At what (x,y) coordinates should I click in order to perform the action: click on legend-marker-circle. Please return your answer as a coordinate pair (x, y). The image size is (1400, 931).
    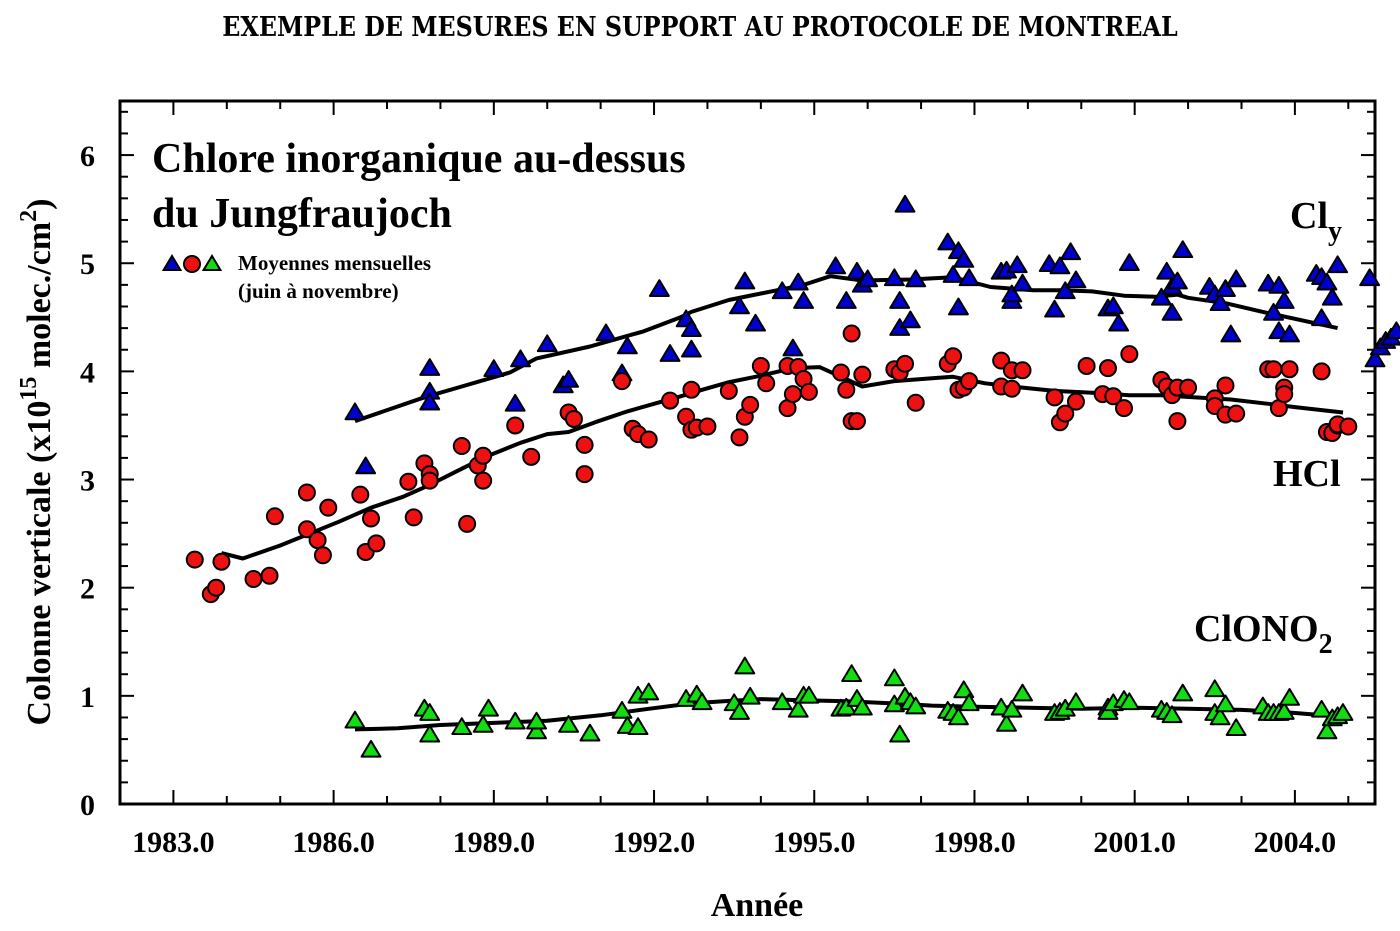
    Looking at the image, I should click on (192, 264).